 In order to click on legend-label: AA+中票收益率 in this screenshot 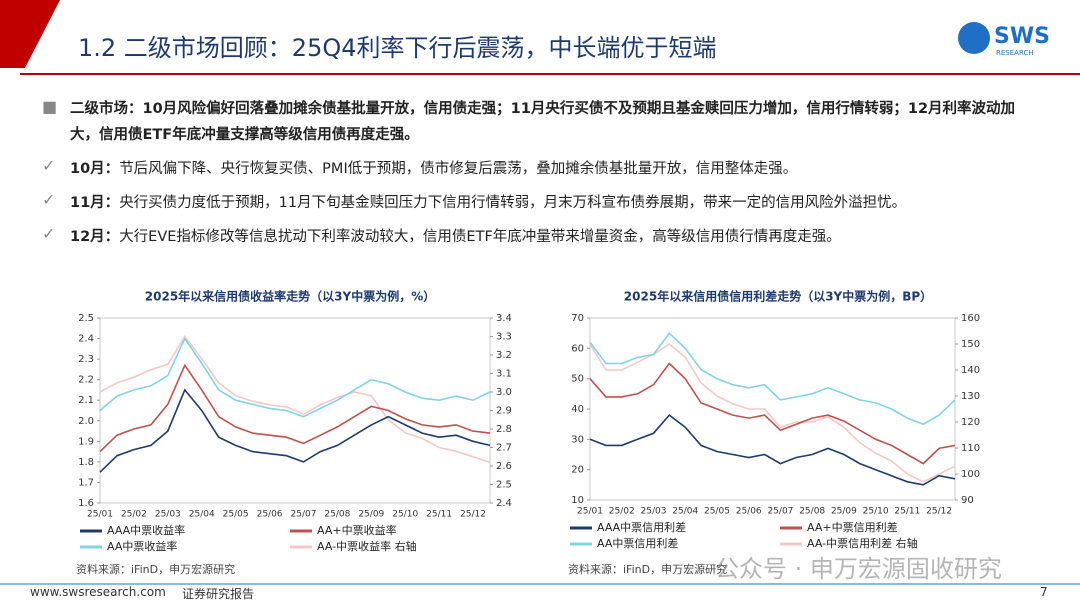, I will do `click(357, 530)`.